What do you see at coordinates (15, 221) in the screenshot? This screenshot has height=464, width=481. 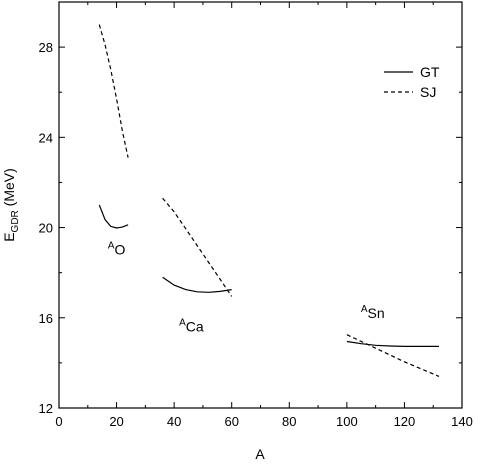 I see `y-axis-label-sub: GDR` at bounding box center [15, 221].